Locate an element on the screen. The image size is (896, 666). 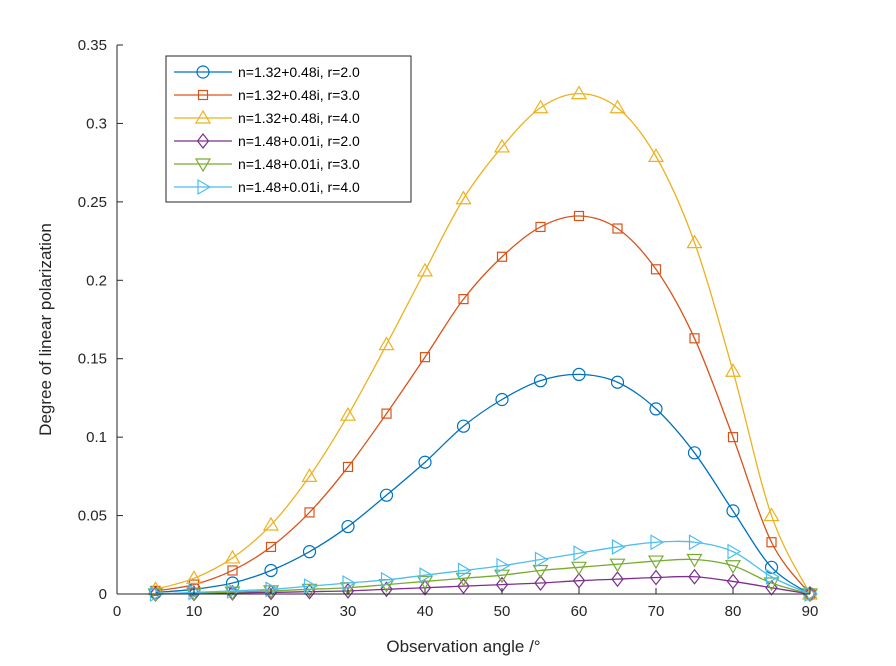
x-tick-label: 70 is located at coordinates (656, 611).